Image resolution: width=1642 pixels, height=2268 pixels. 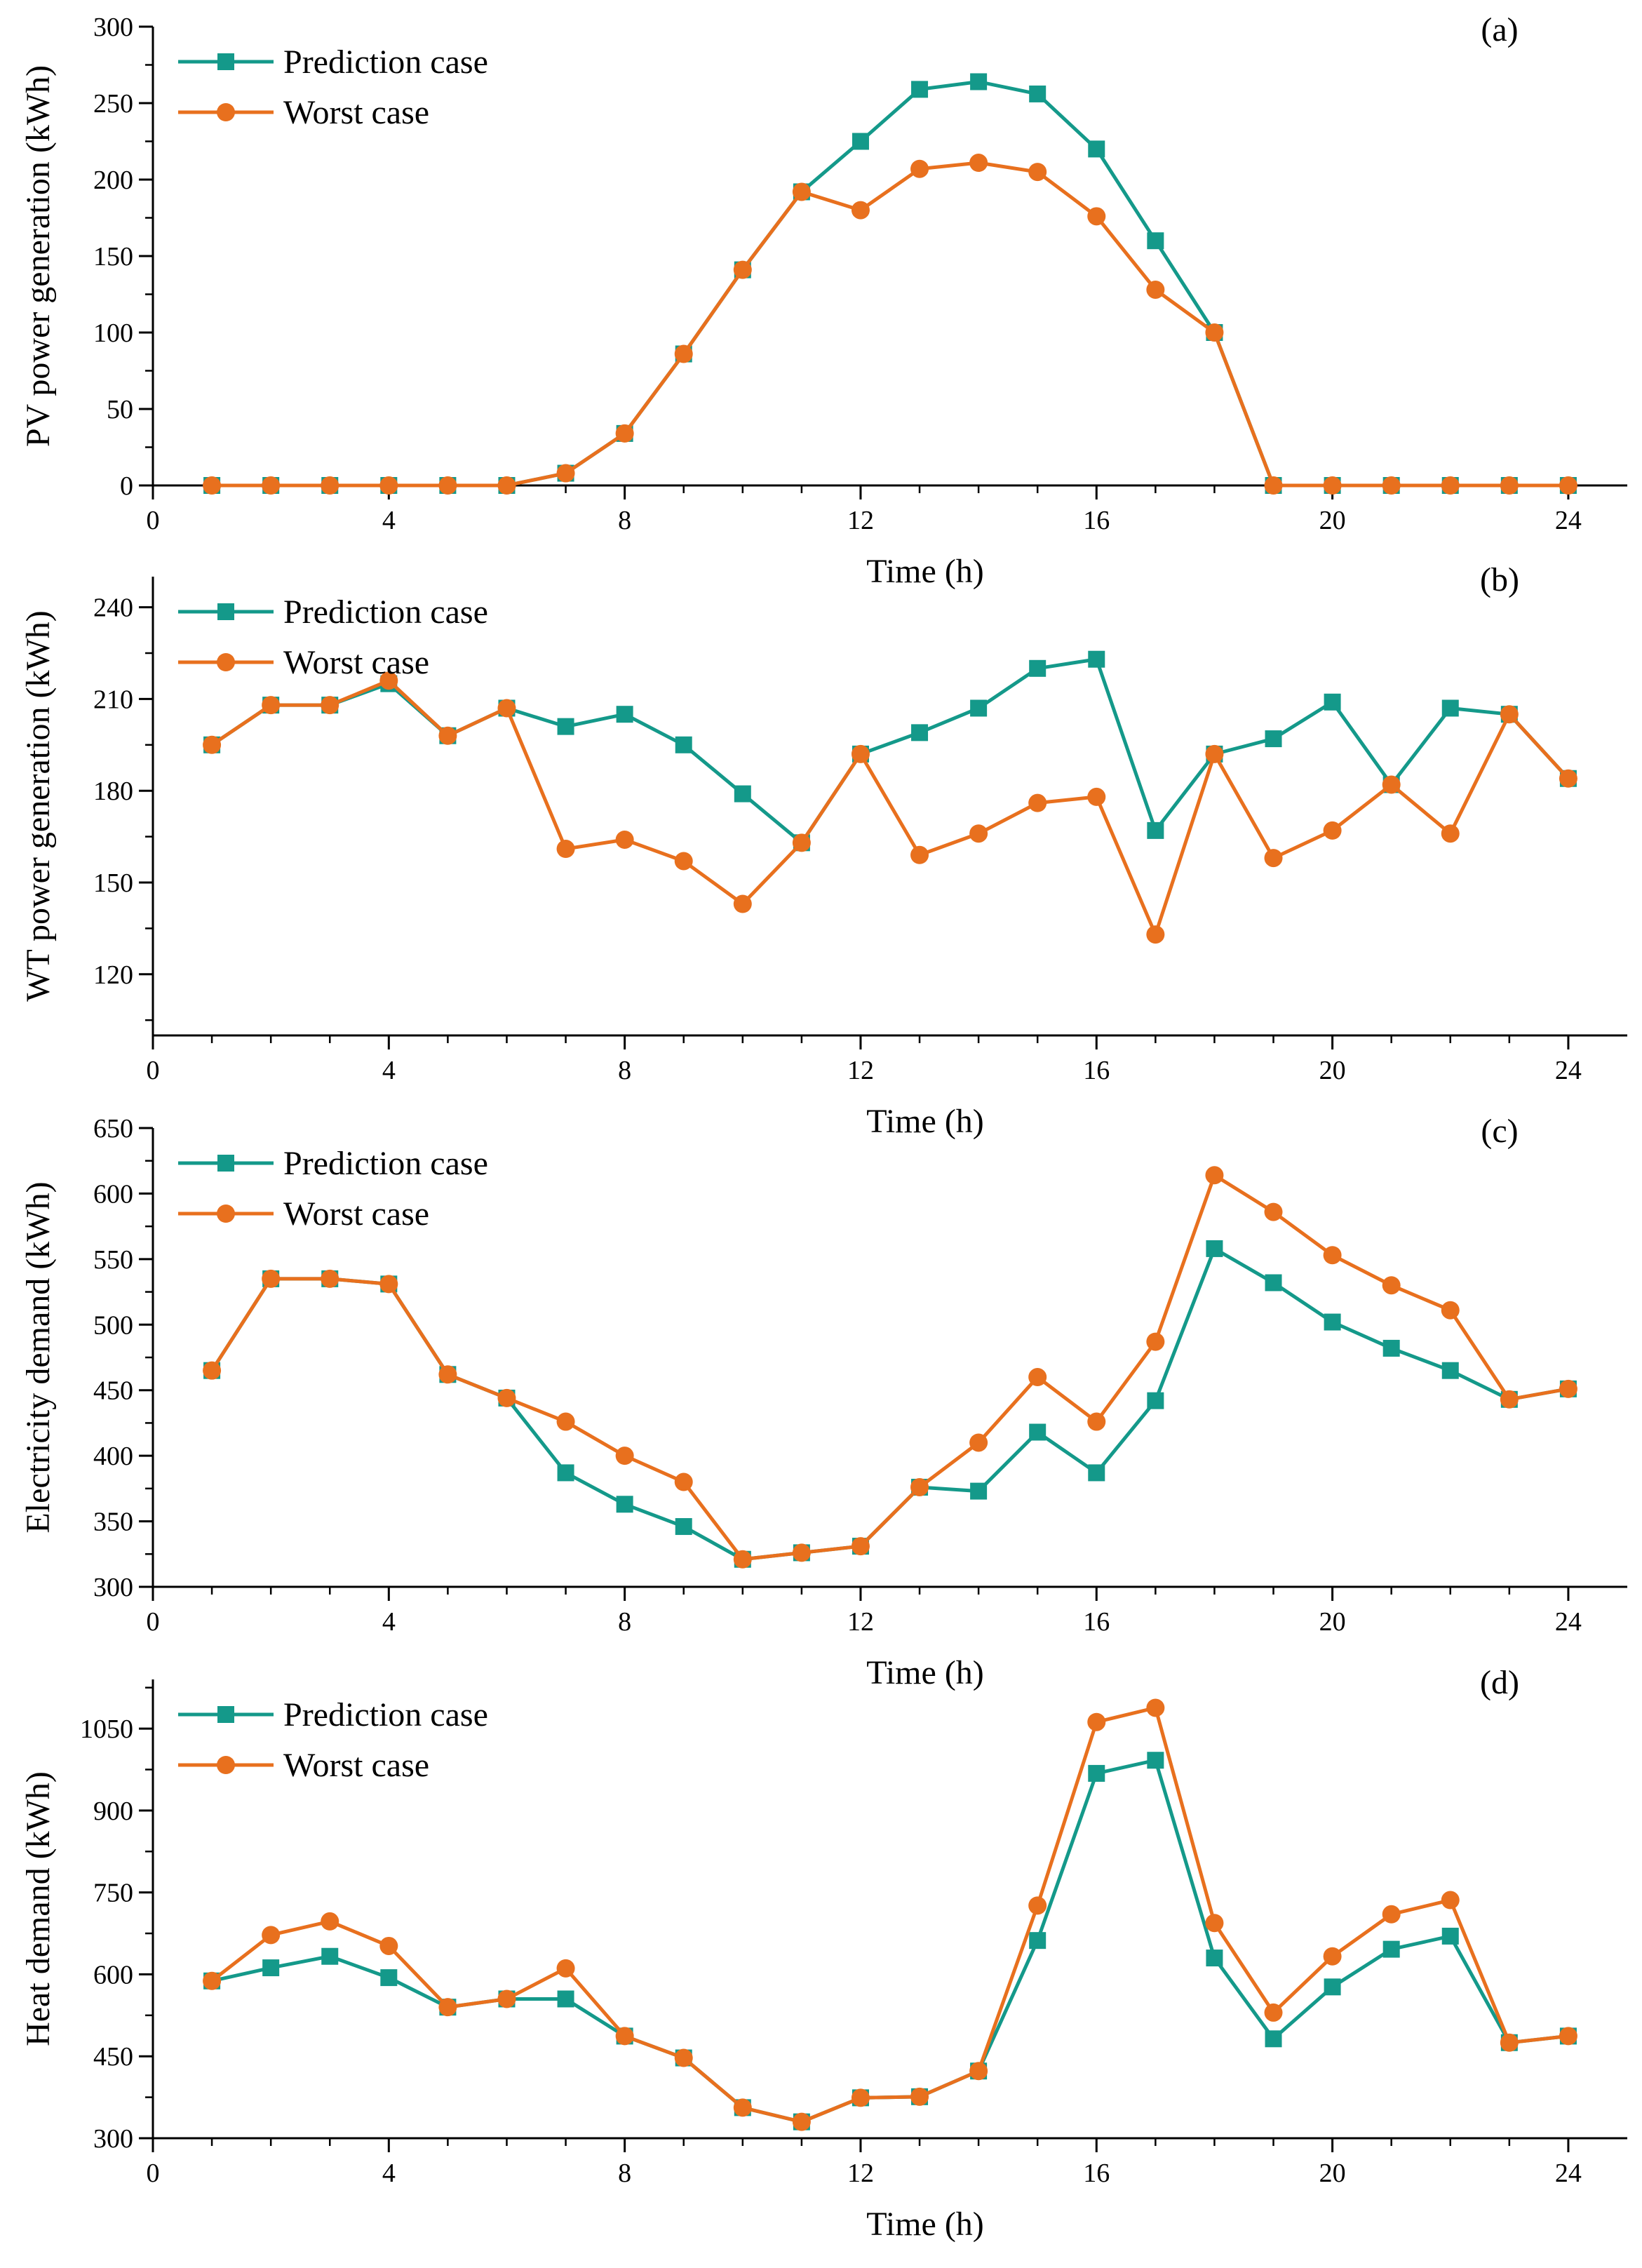 I want to click on y-axis-title: Heat demand (kWh), so click(x=38, y=1908).